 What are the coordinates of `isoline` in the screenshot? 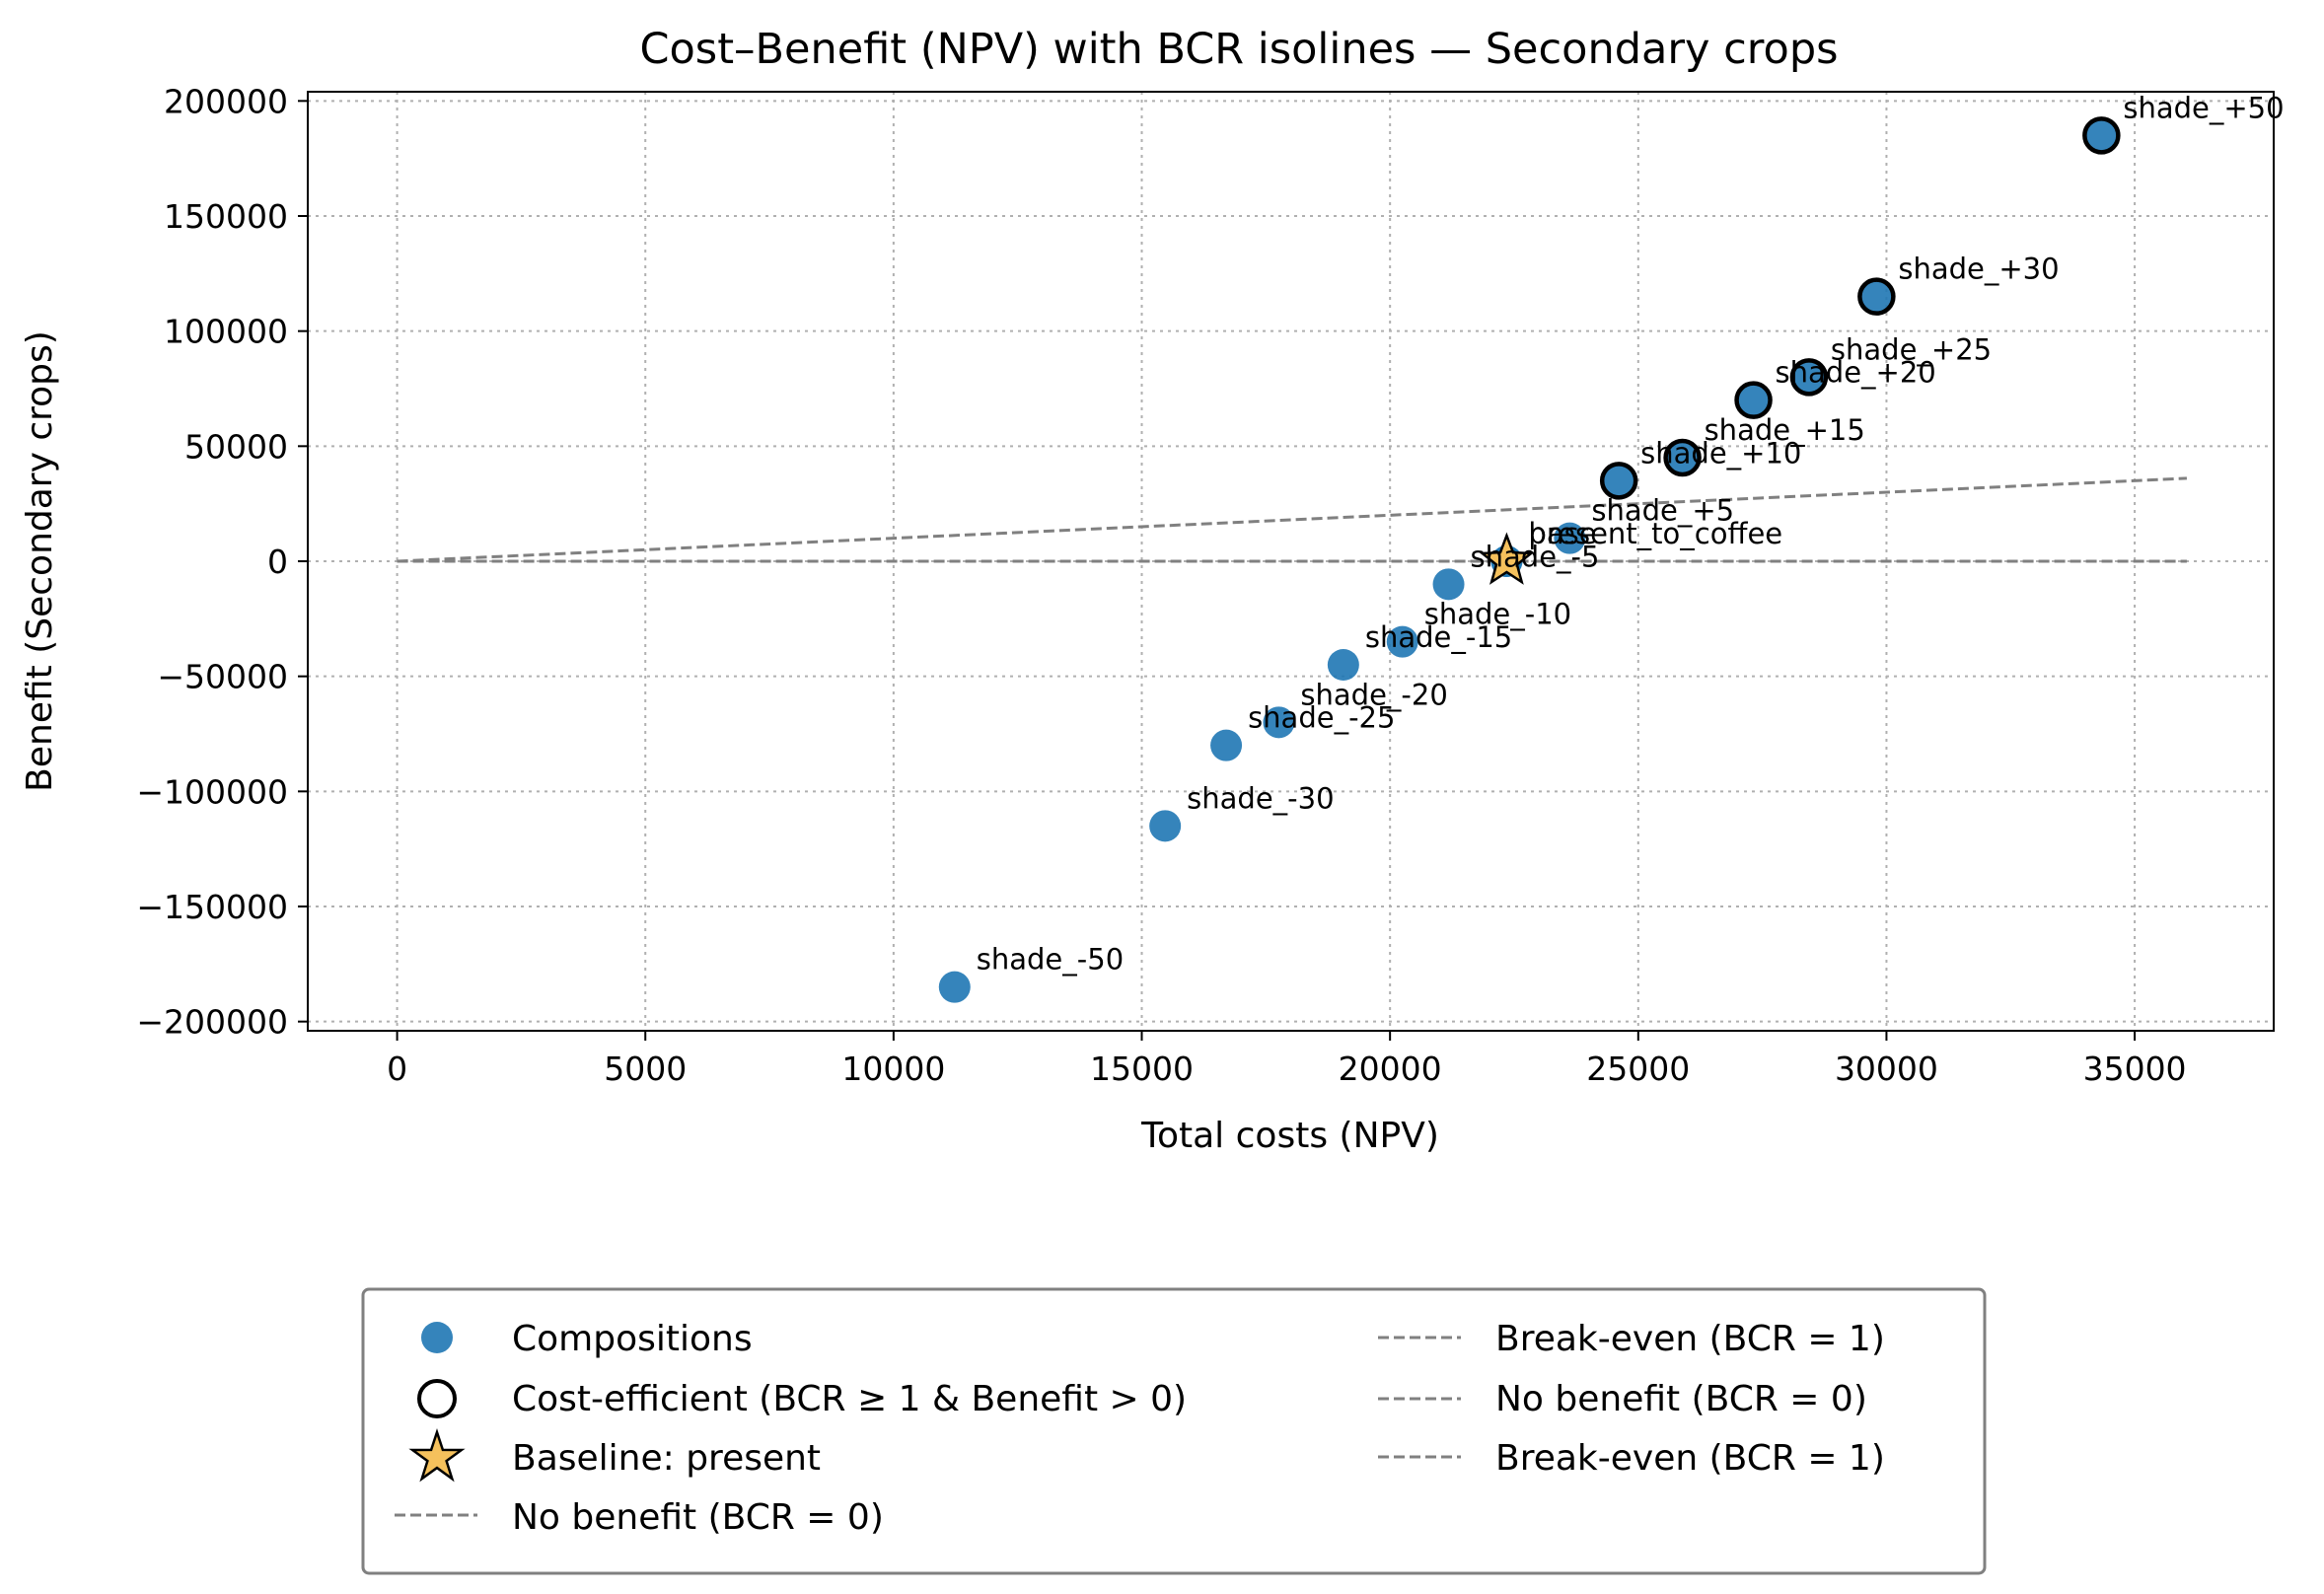 It's located at (1292, 519).